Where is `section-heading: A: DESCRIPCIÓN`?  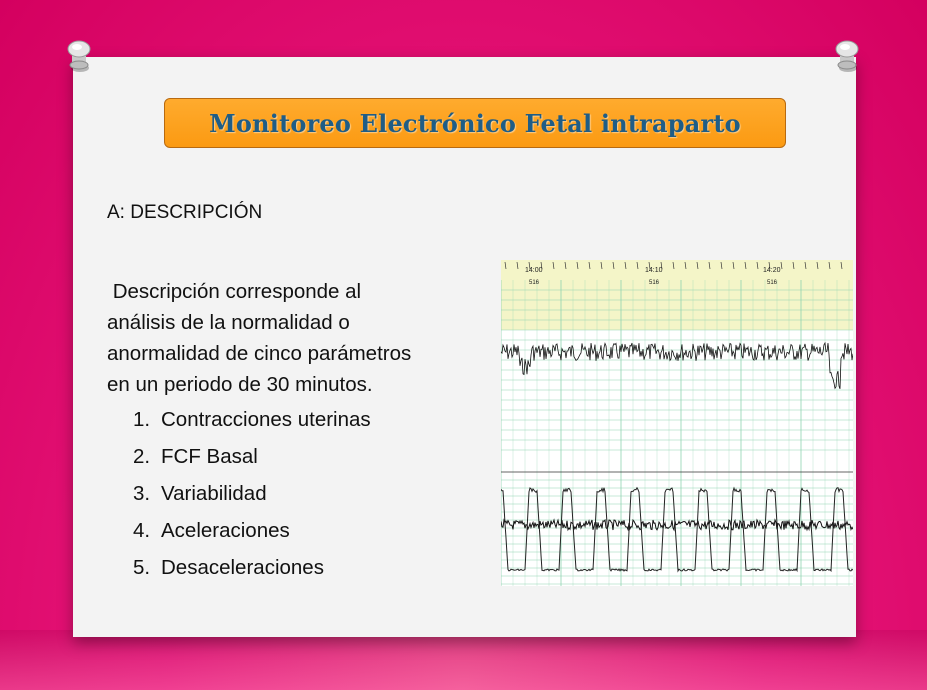 section-heading: A: DESCRIPCIÓN is located at coordinates (185, 212).